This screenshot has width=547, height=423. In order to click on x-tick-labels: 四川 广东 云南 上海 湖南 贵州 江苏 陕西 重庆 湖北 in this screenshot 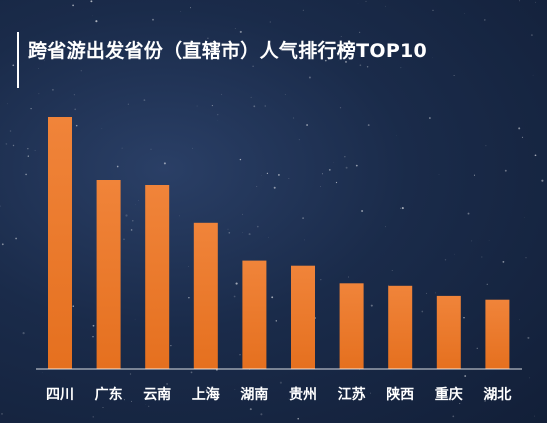, I will do `click(278, 394)`.